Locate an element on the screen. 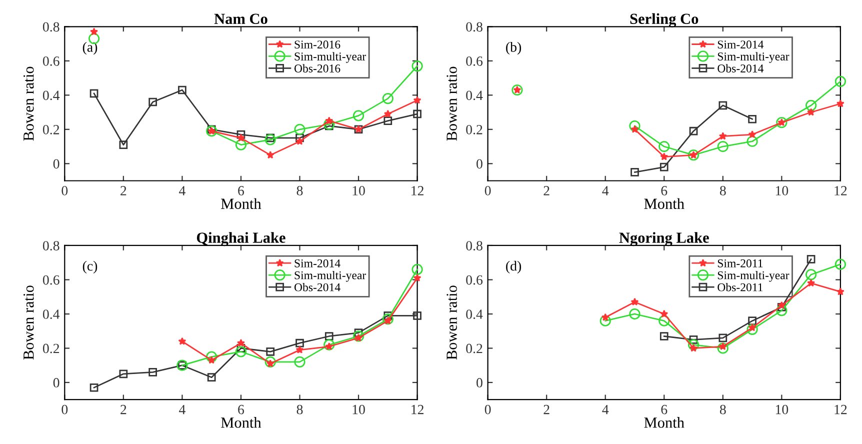 The height and width of the screenshot is (444, 862). x-tick-label: 6 is located at coordinates (241, 191).